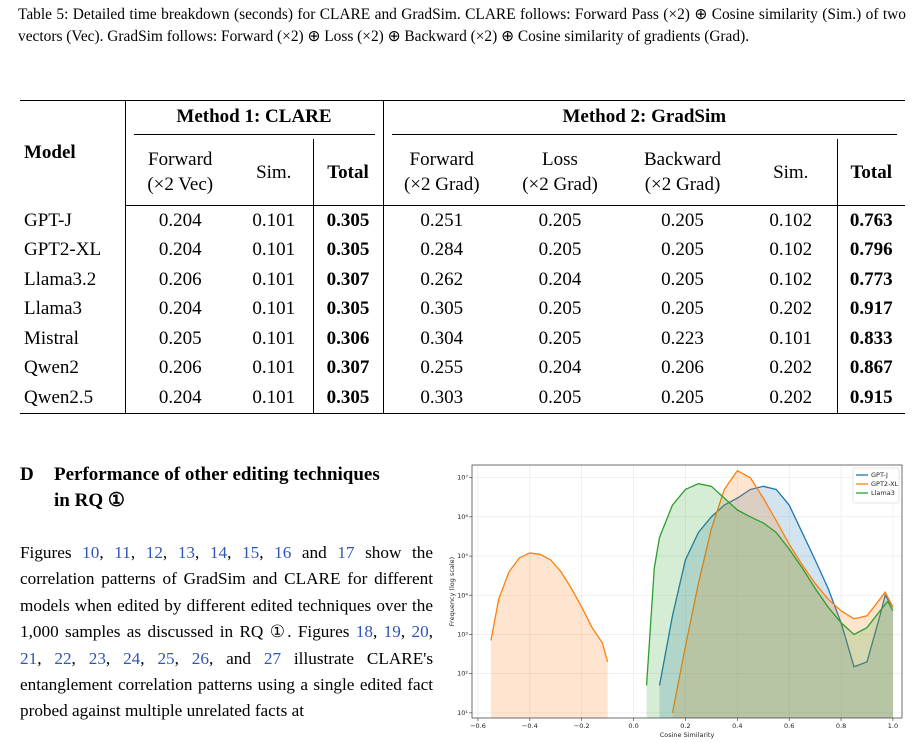 The width and height of the screenshot is (921, 743). Describe the element at coordinates (530, 726) in the screenshot. I see `x-tick-label: −0.4` at that location.